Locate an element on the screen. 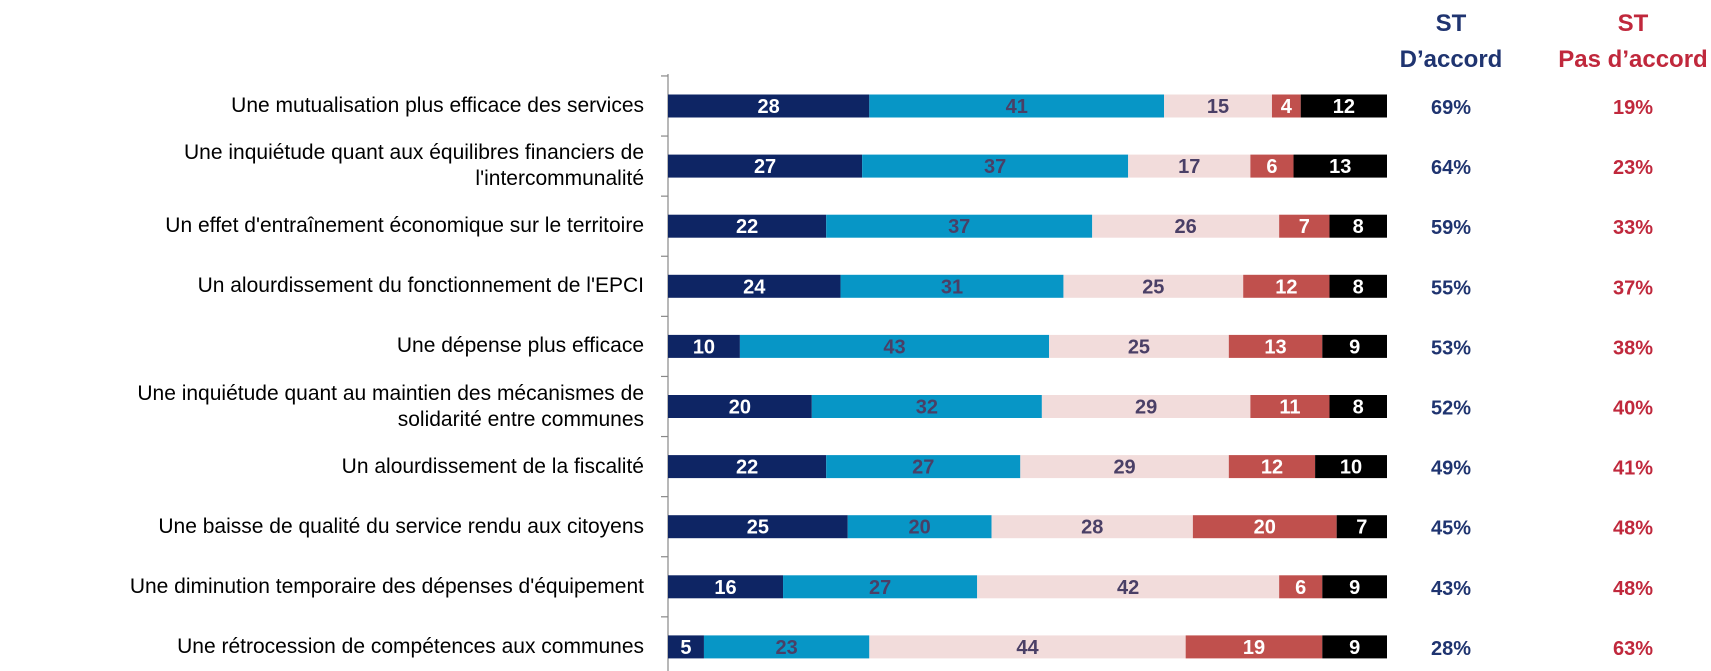 Image resolution: width=1711 pixels, height=671 pixels. segment-label: 24 is located at coordinates (754, 287).